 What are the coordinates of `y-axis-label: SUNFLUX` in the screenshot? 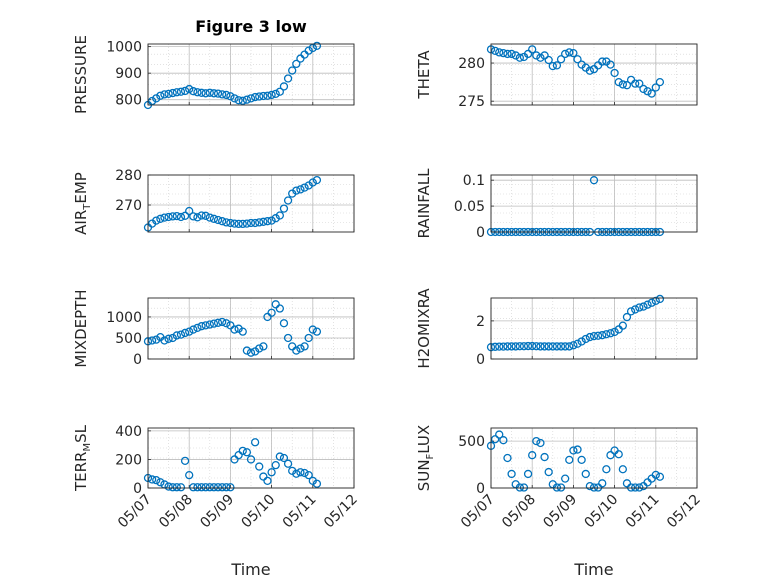 It's located at (425, 458).